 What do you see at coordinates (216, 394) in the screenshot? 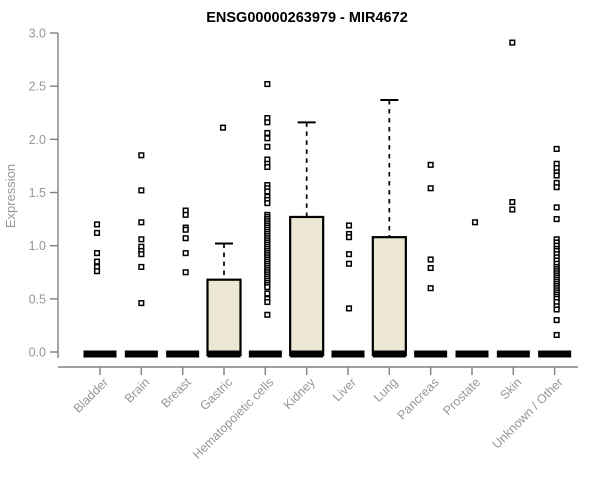
I see `x-tick-label: Gastric` at bounding box center [216, 394].